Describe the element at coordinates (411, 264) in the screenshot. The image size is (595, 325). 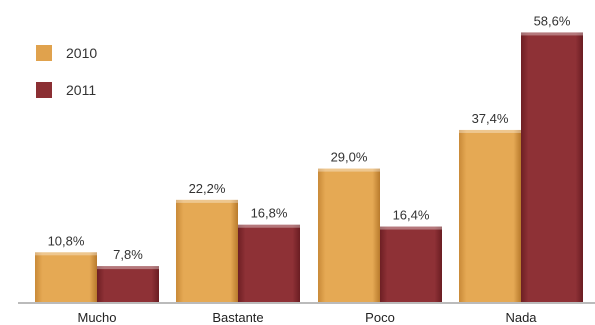
I see `bar-poco-2011` at that location.